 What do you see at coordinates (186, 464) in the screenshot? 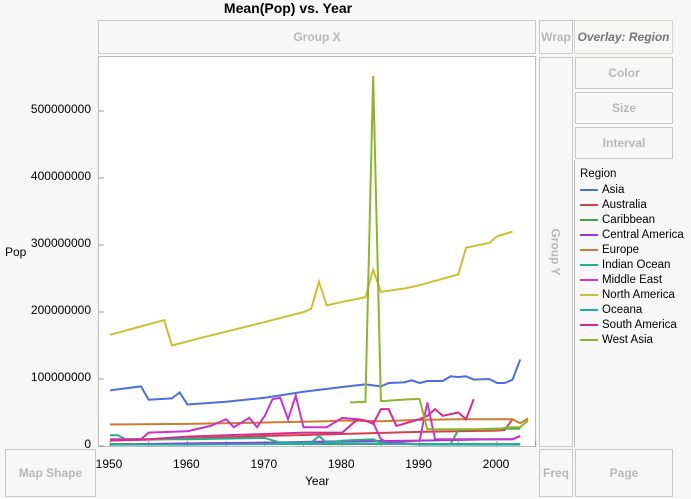
I see `x-tick-label: 1960` at bounding box center [186, 464].